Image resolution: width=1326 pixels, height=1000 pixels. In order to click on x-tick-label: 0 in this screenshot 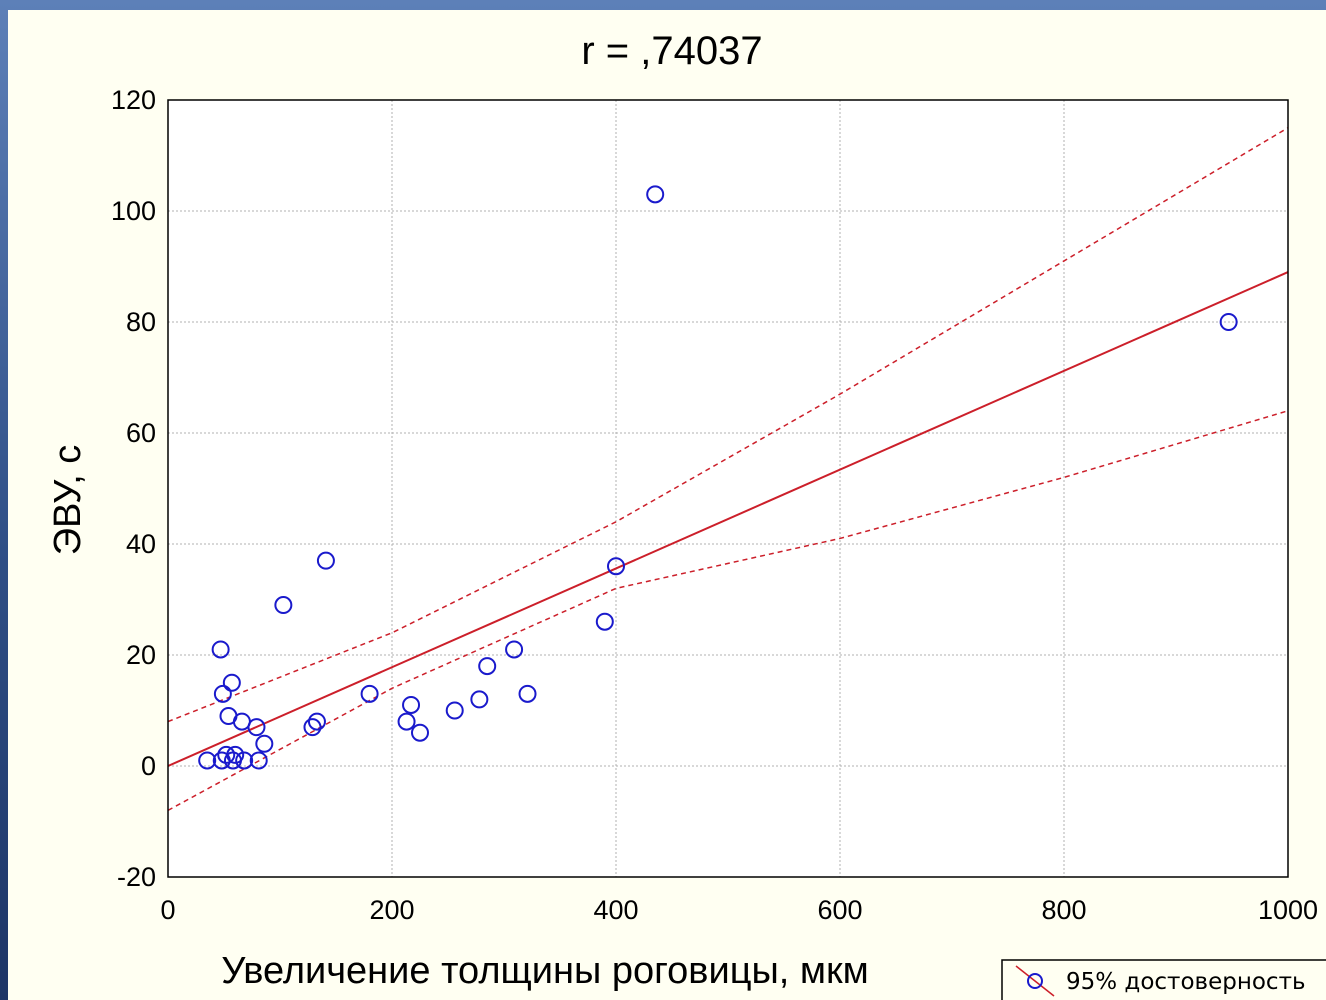, I will do `click(167, 910)`.